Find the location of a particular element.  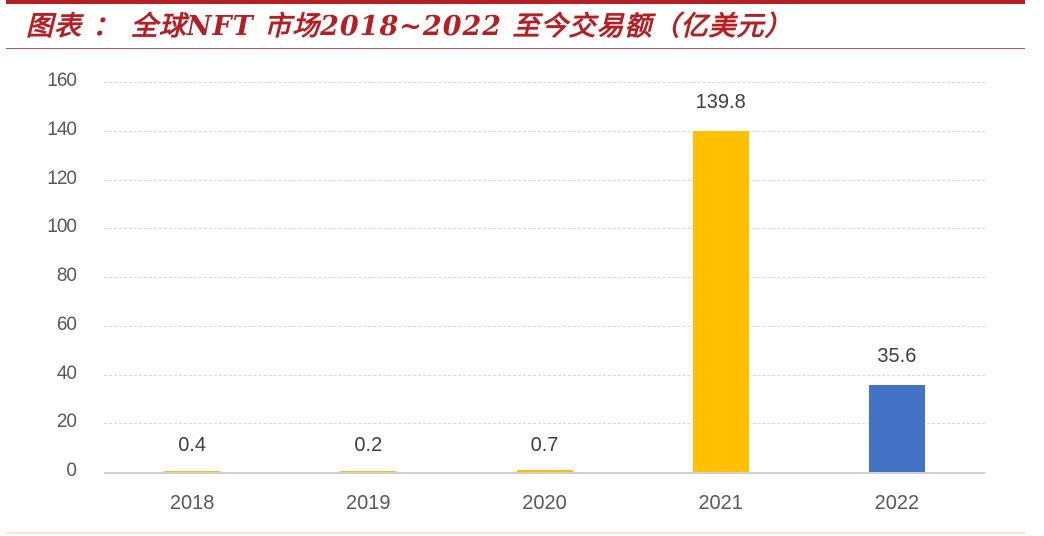

title-rule is located at coordinates (515, 48).